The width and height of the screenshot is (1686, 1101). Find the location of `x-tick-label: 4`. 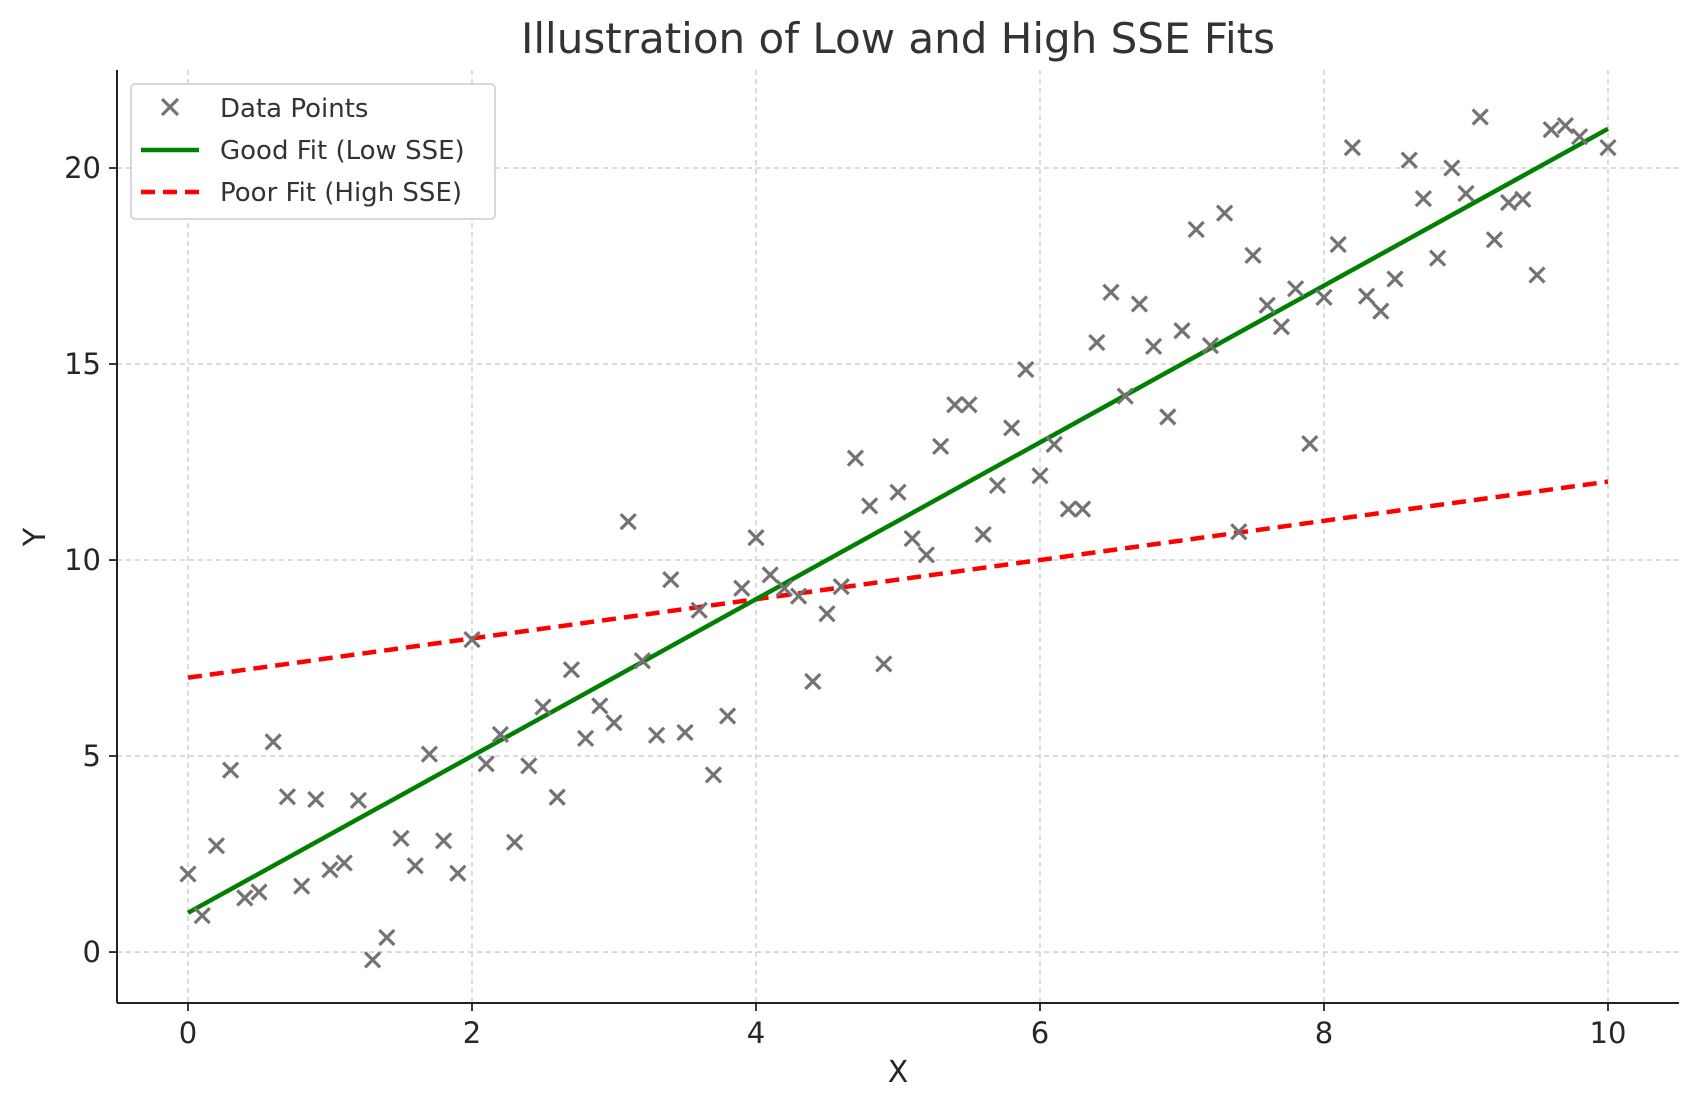

x-tick-label: 4 is located at coordinates (756, 1033).